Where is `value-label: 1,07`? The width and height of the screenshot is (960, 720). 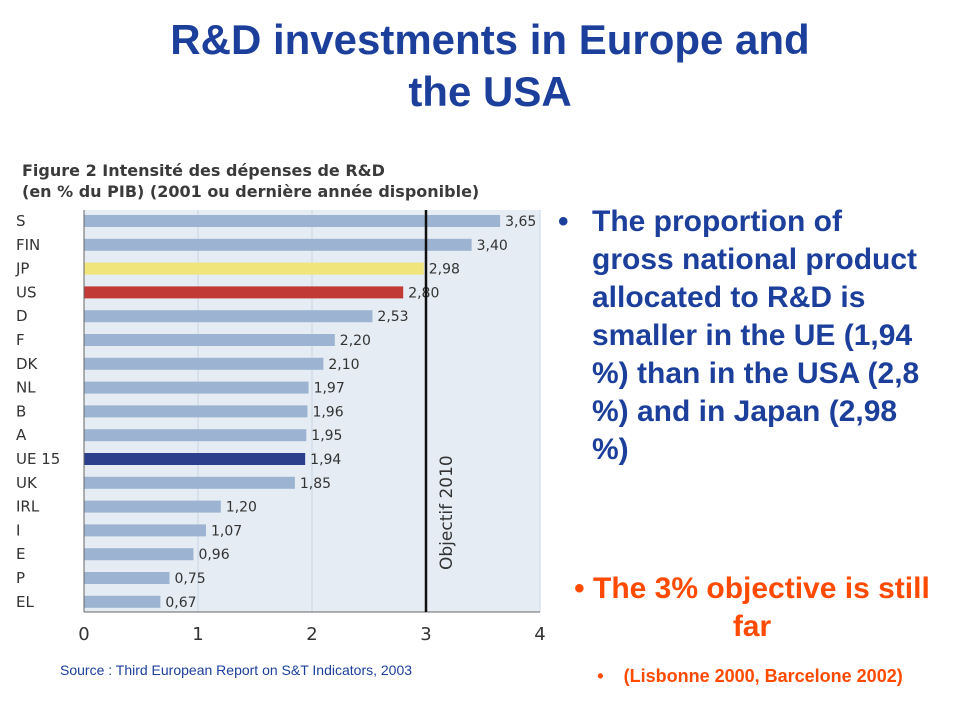
value-label: 1,07 is located at coordinates (226, 531).